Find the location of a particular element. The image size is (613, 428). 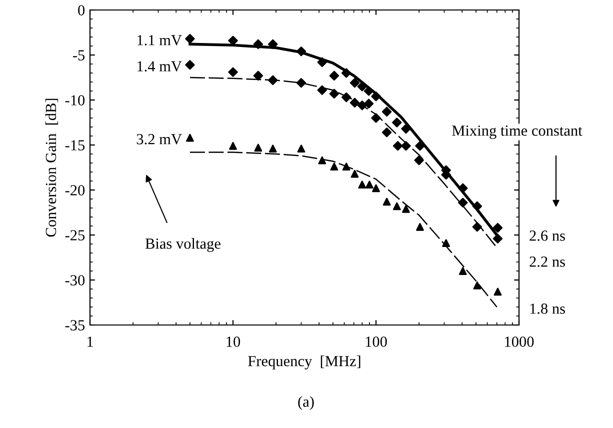

x-tick-label: 100 is located at coordinates (376, 341).